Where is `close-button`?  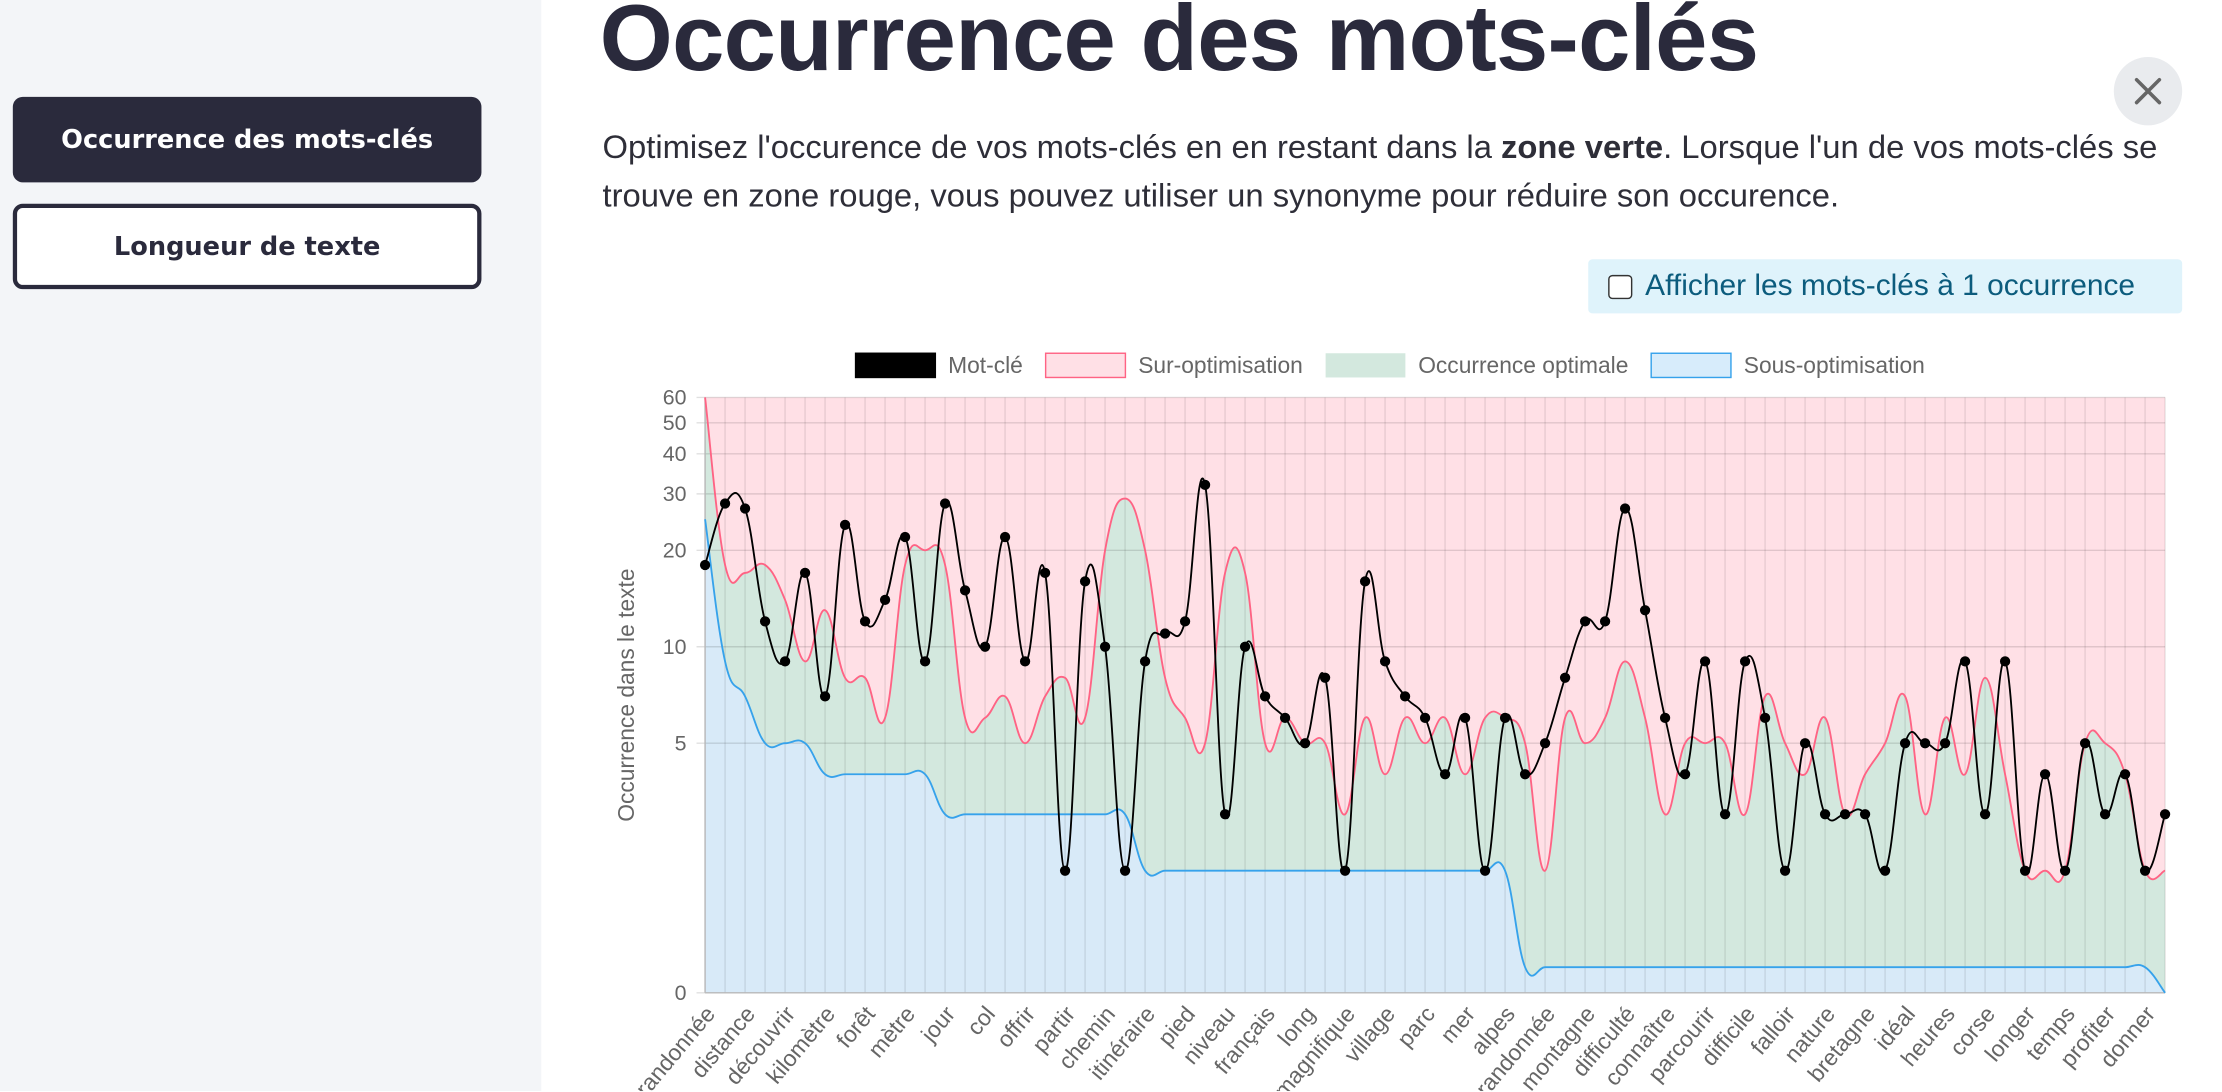
close-button is located at coordinates (2148, 91).